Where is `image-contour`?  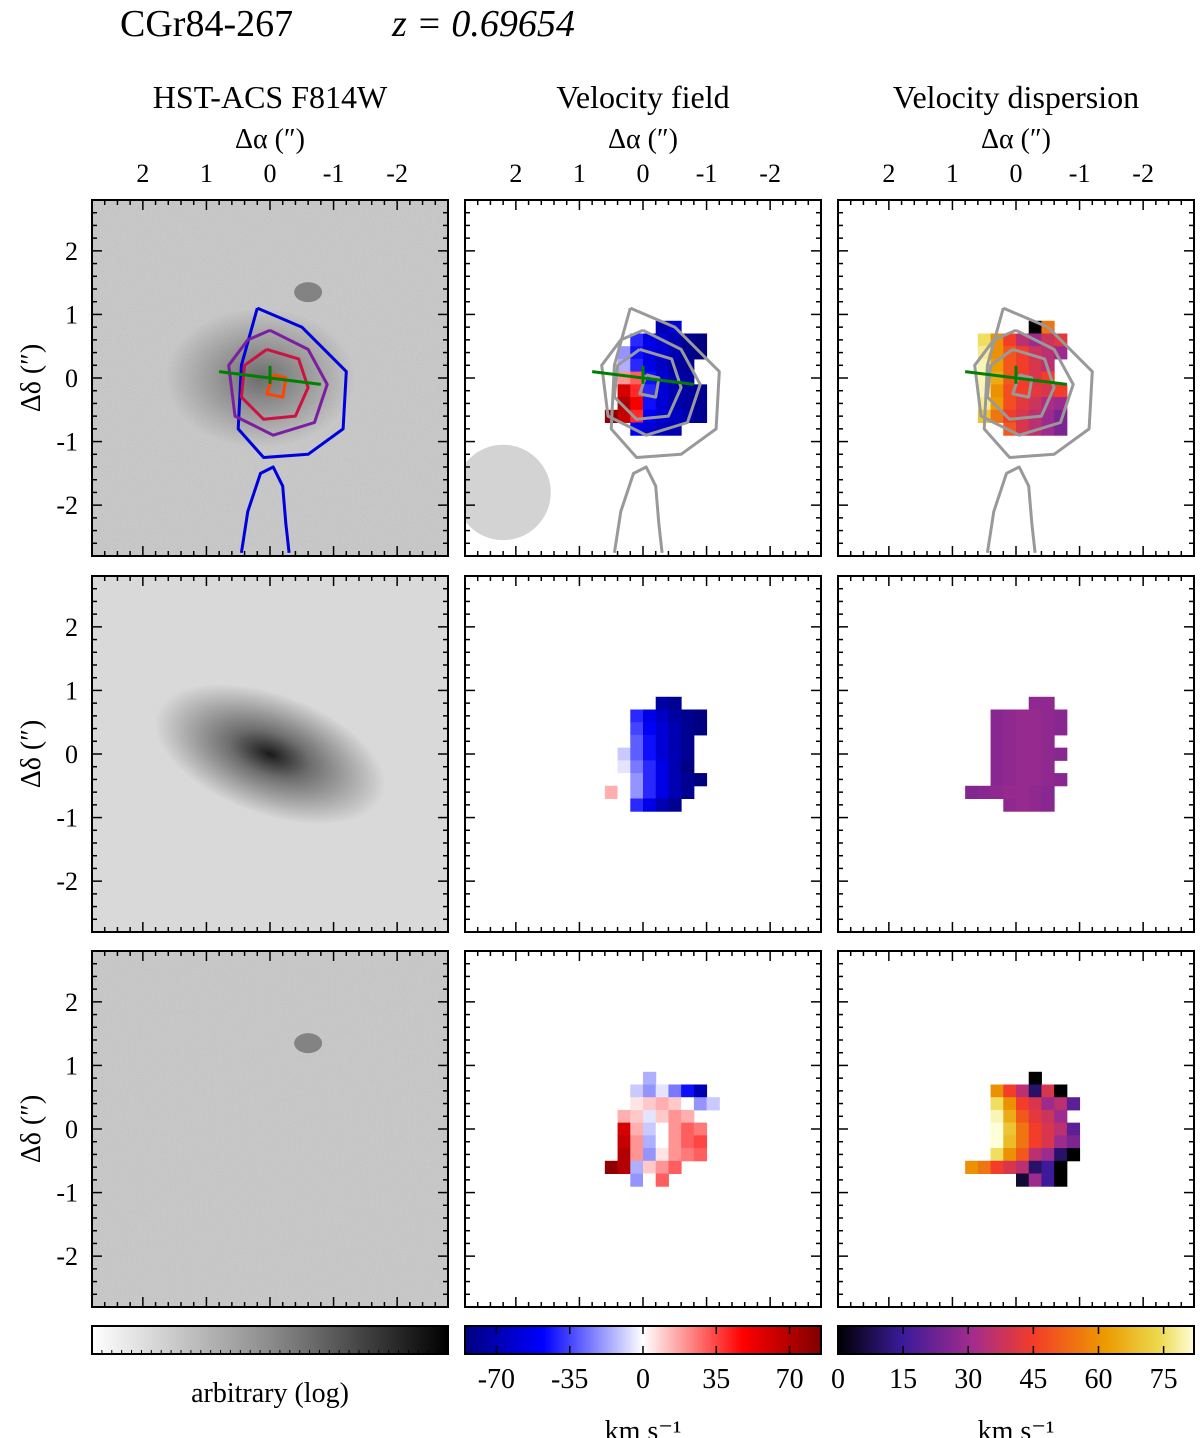
image-contour is located at coordinates (274, 384).